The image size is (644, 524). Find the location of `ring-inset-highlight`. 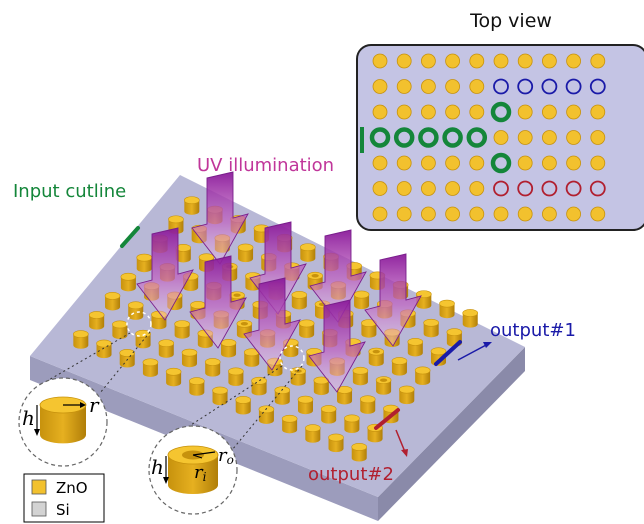

ring-inset-highlight is located at coordinates (292, 358).